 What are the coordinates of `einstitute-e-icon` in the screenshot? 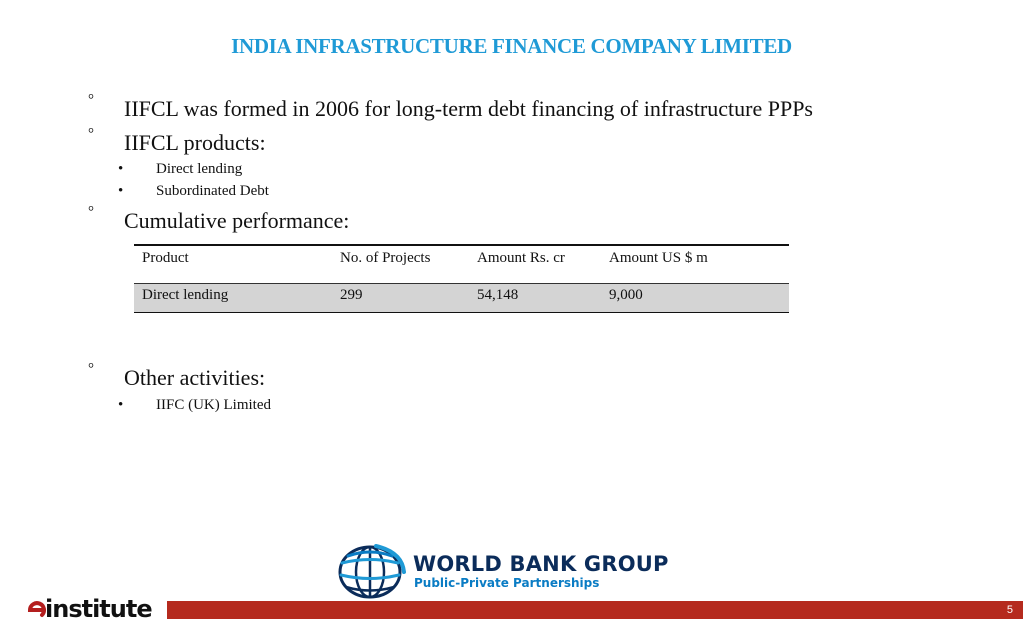 It's located at (36, 609).